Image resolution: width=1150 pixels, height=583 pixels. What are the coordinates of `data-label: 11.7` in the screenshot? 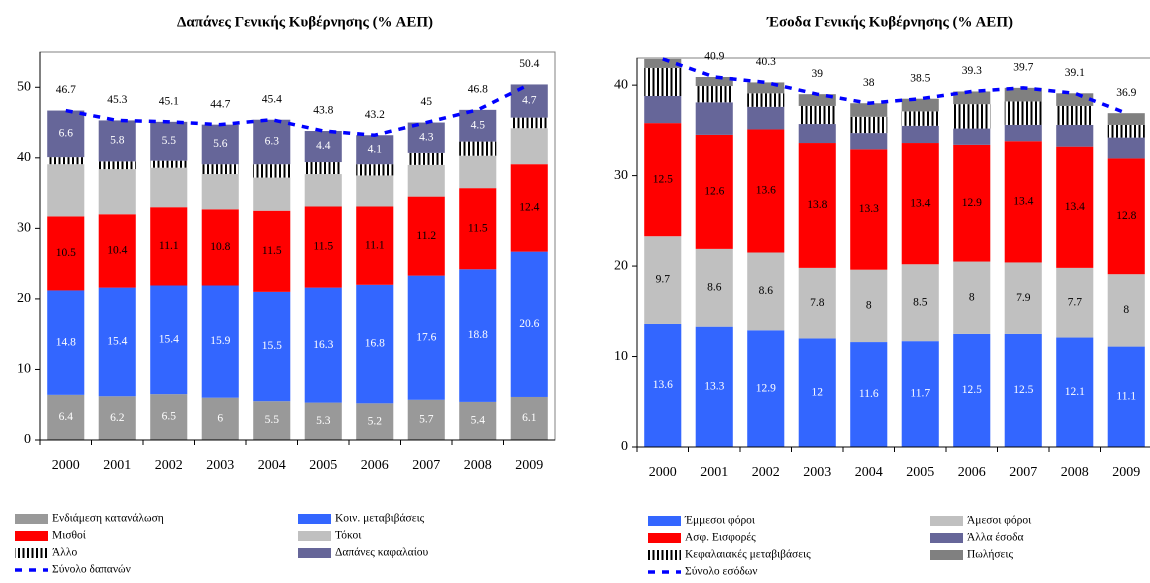 It's located at (920, 394).